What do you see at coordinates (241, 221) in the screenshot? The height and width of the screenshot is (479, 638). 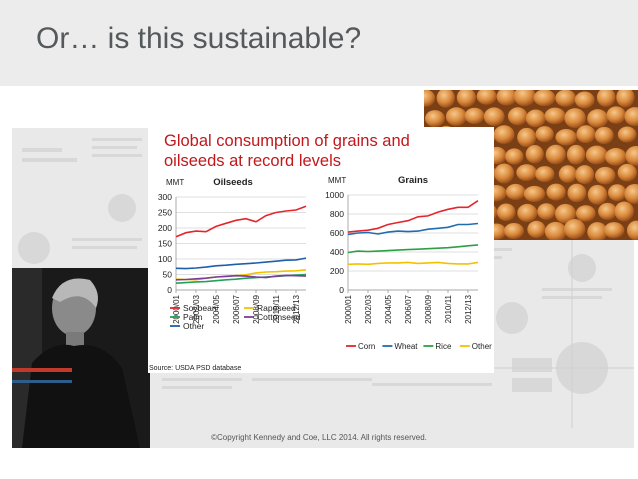 I see `series-line-soybean` at bounding box center [241, 221].